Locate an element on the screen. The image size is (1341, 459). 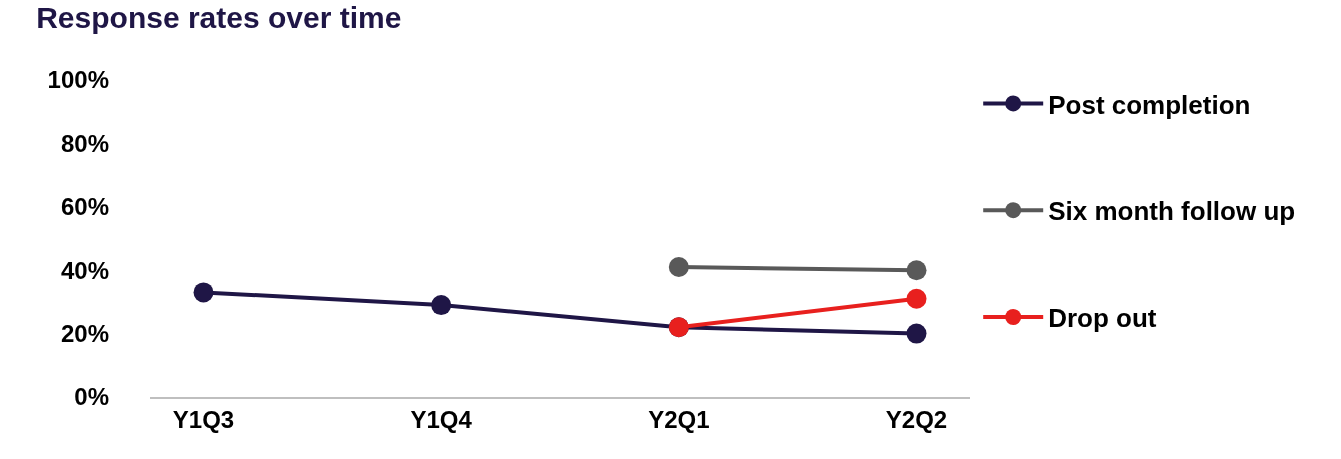
chart-title: Response rates over time is located at coordinates (219, 17).